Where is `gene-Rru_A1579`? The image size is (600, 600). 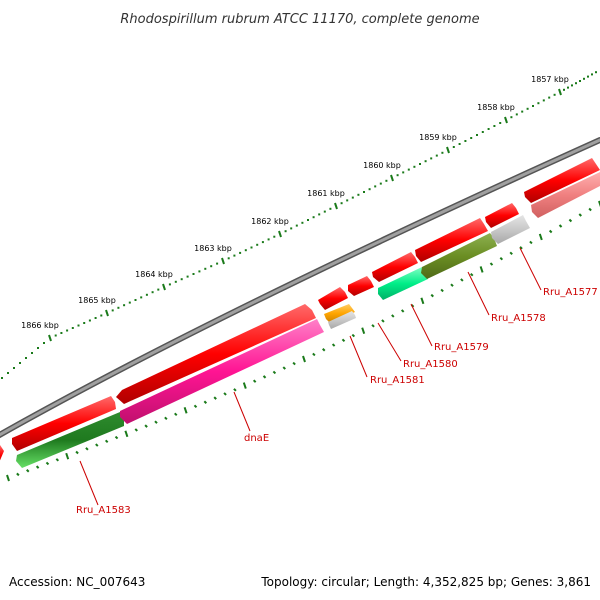 gene-Rru_A1579 is located at coordinates (459, 256).